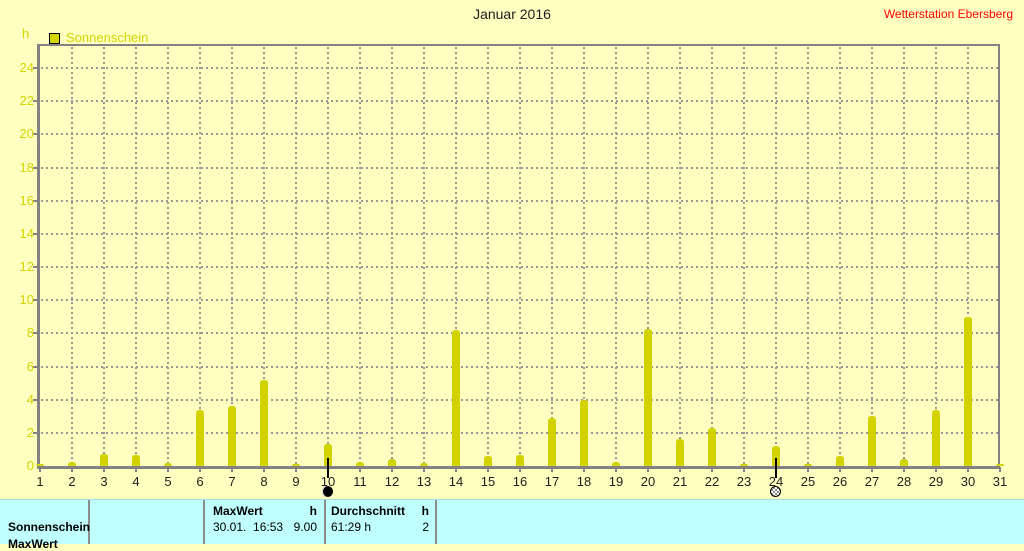 This screenshot has width=1024, height=551. Describe the element at coordinates (30, 399) in the screenshot. I see `y-axis-label: 4` at that location.